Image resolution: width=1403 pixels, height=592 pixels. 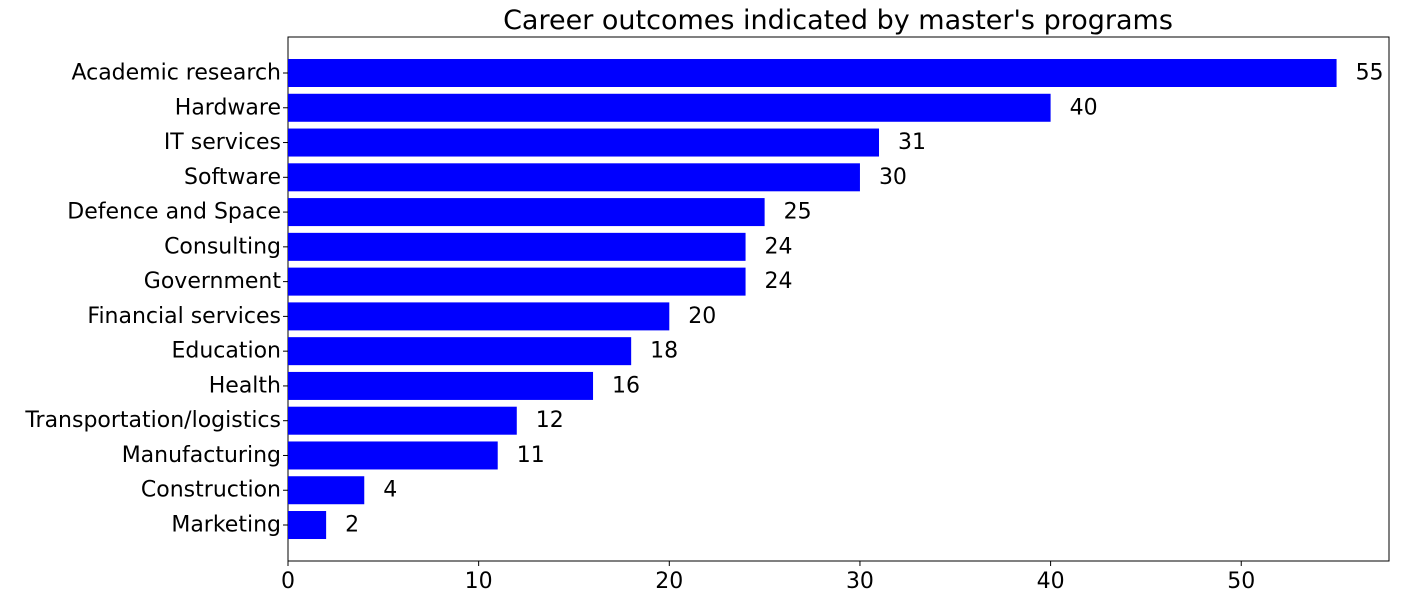 I want to click on bar-marketing, so click(x=307, y=525).